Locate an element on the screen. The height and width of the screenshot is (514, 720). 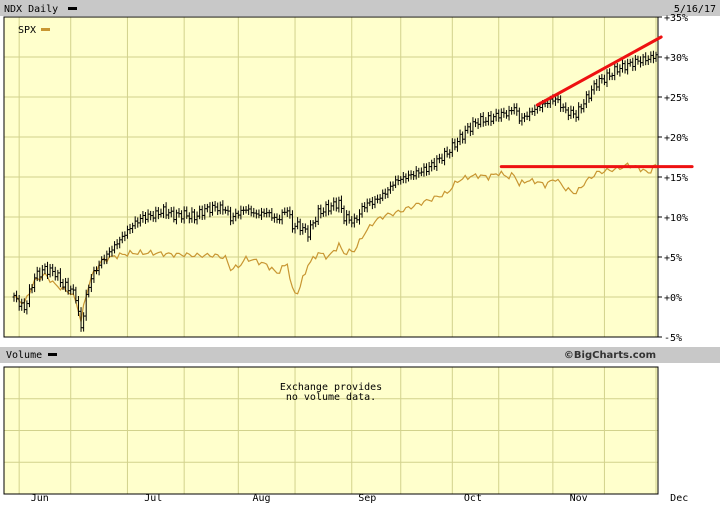
month-label: Dec is located at coordinates (679, 498).